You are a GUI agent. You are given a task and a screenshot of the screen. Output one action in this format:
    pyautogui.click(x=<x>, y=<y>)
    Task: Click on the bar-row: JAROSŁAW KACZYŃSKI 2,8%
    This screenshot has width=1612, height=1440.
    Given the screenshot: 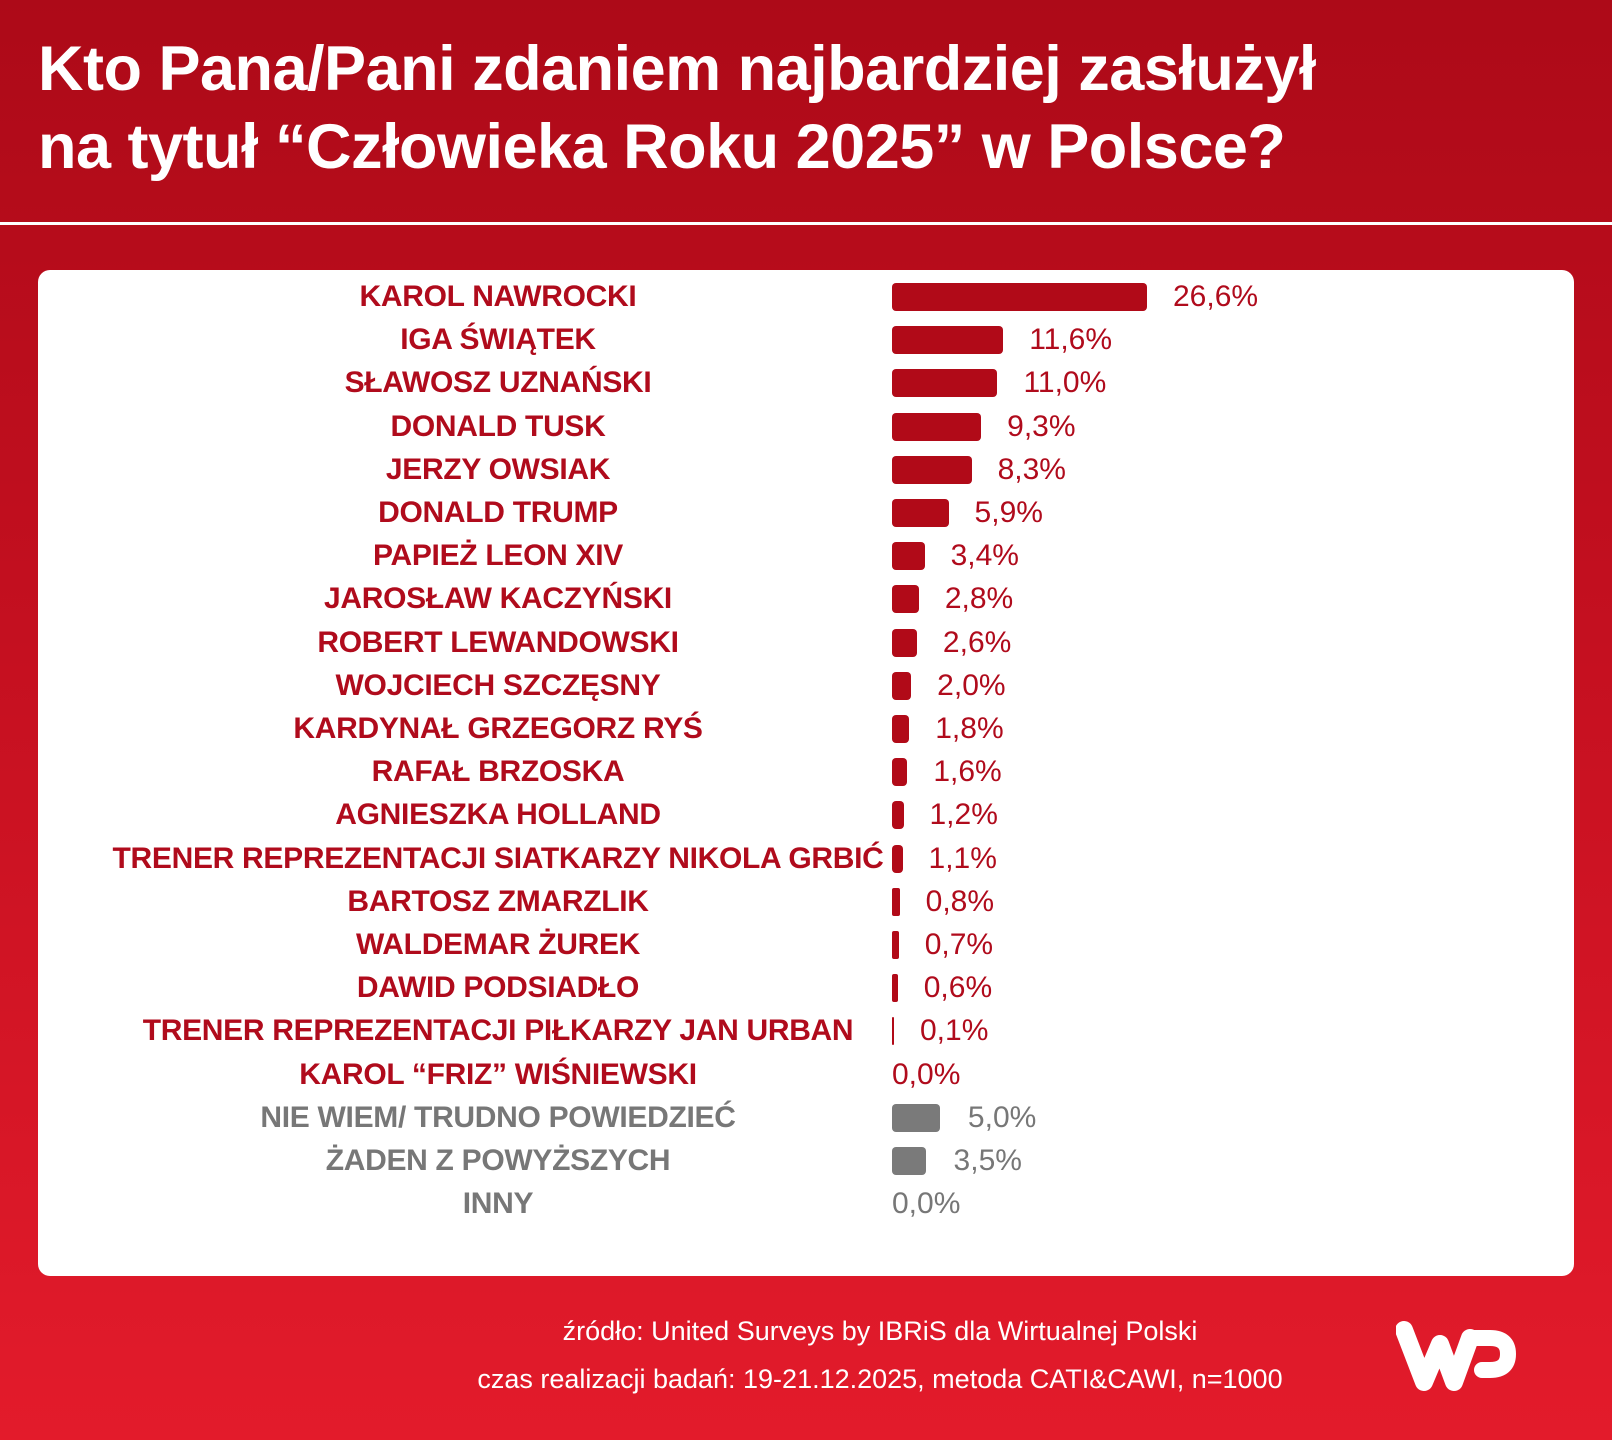 What is the action you would take?
    pyautogui.click(x=806, y=599)
    